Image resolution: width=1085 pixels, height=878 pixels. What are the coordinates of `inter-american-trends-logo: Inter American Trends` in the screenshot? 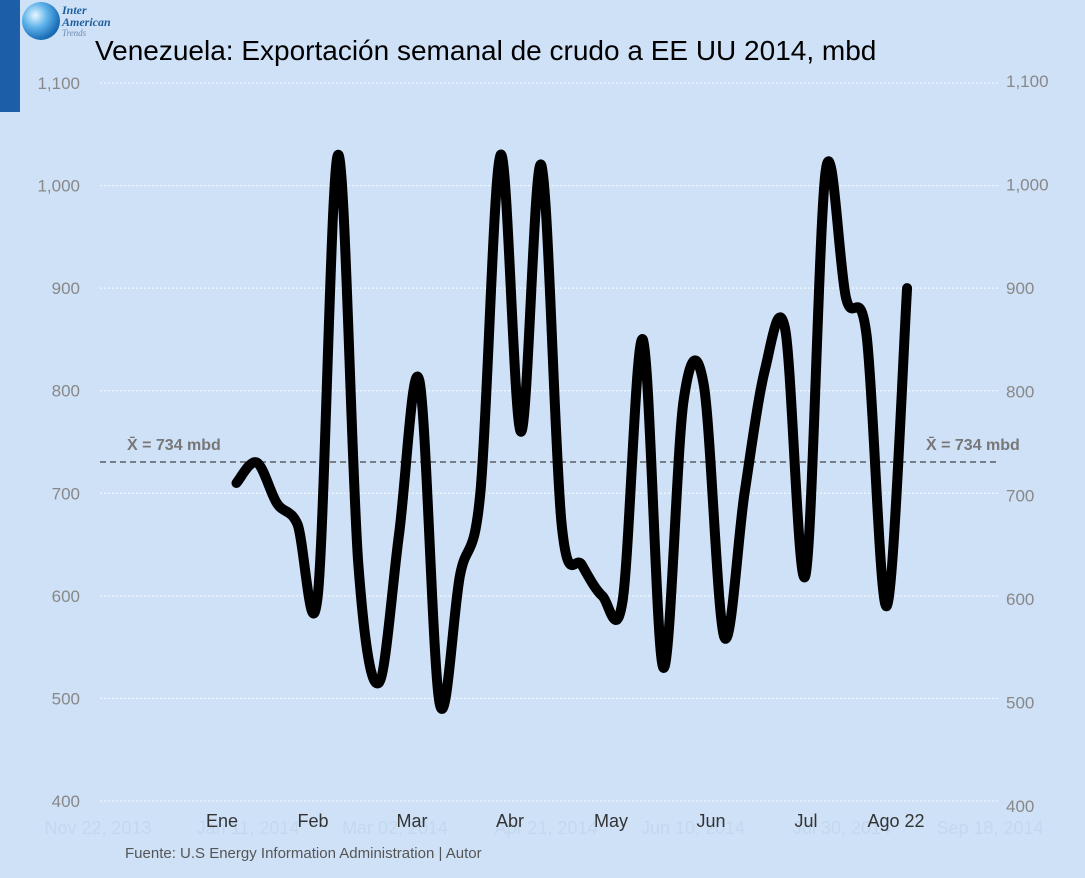 It's located at (77, 22).